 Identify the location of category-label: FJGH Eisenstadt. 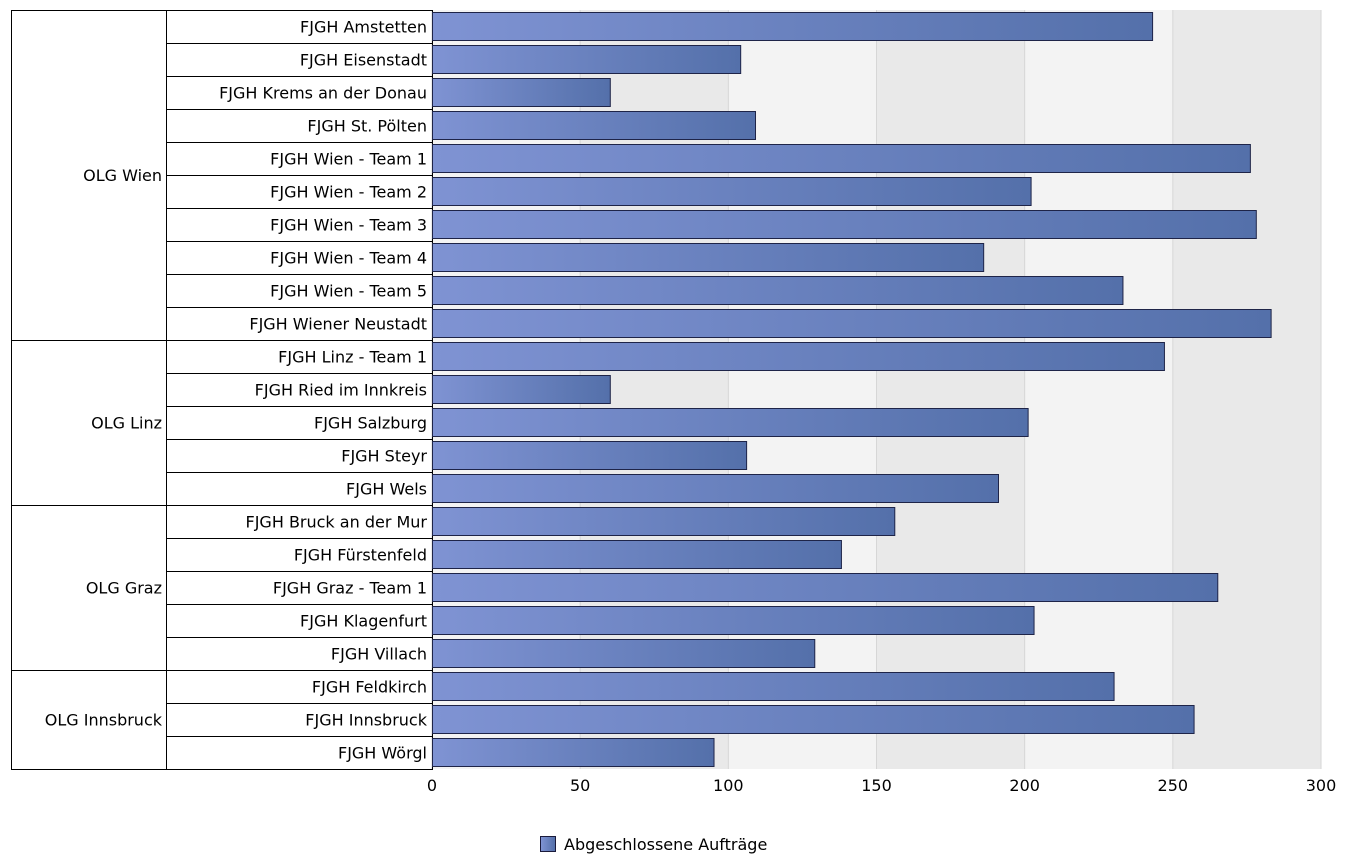
(363, 60).